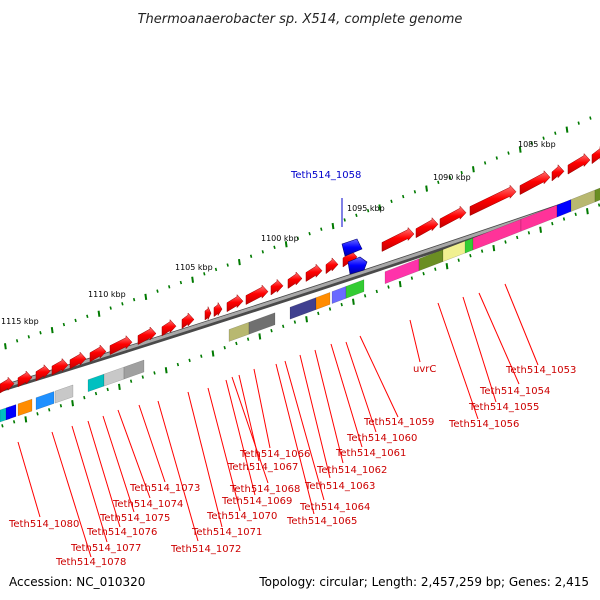 Image resolution: width=600 pixels, height=600 pixels. I want to click on gene-label-teth514-1070: Teth514_1070, so click(241, 516).